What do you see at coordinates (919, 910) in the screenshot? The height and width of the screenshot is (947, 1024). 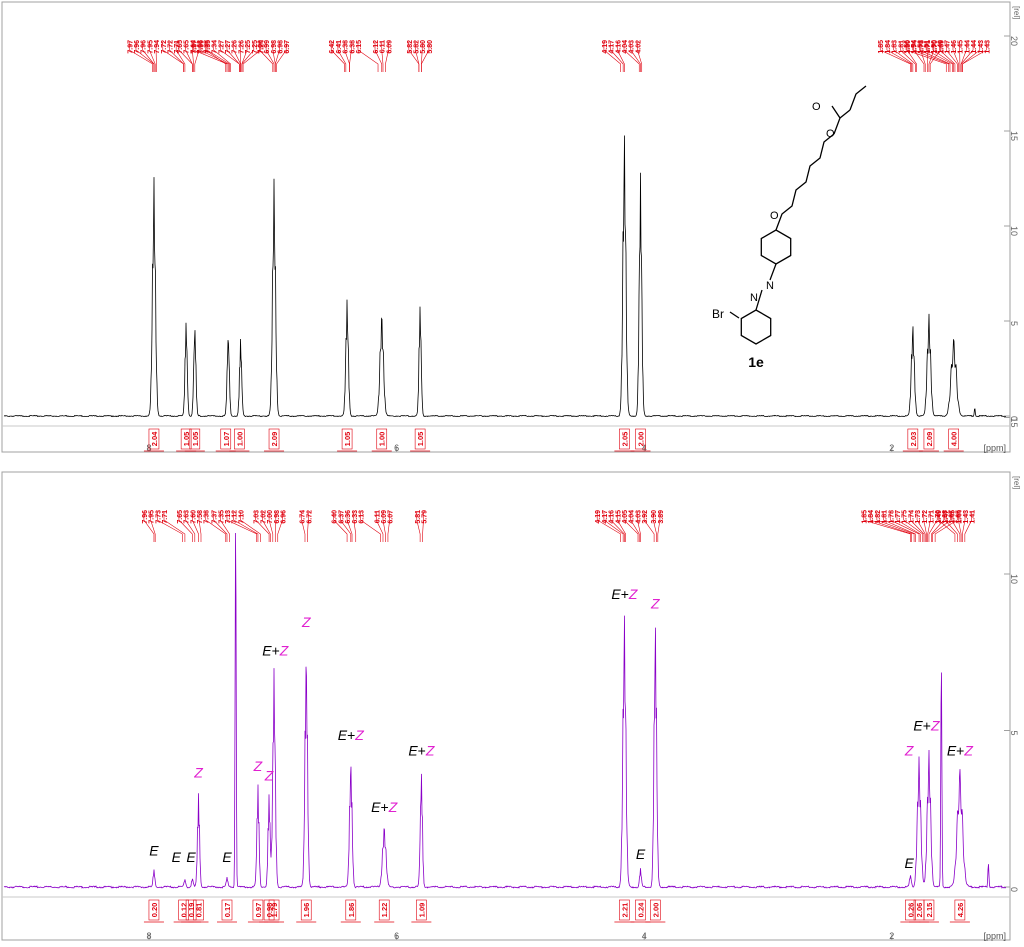 I see `integral-value: 2.06` at bounding box center [919, 910].